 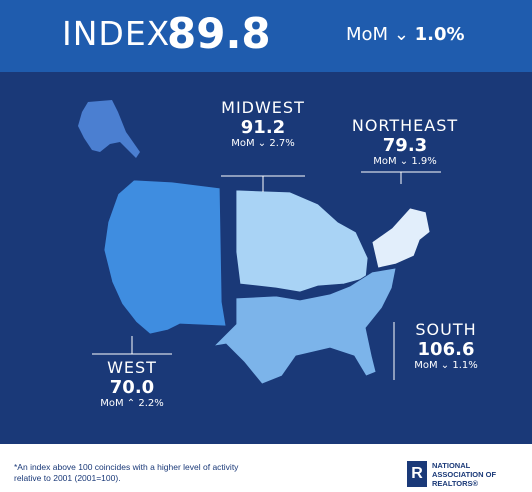 What do you see at coordinates (405, 125) in the screenshot?
I see `northeast-name: NORTHEAST` at bounding box center [405, 125].